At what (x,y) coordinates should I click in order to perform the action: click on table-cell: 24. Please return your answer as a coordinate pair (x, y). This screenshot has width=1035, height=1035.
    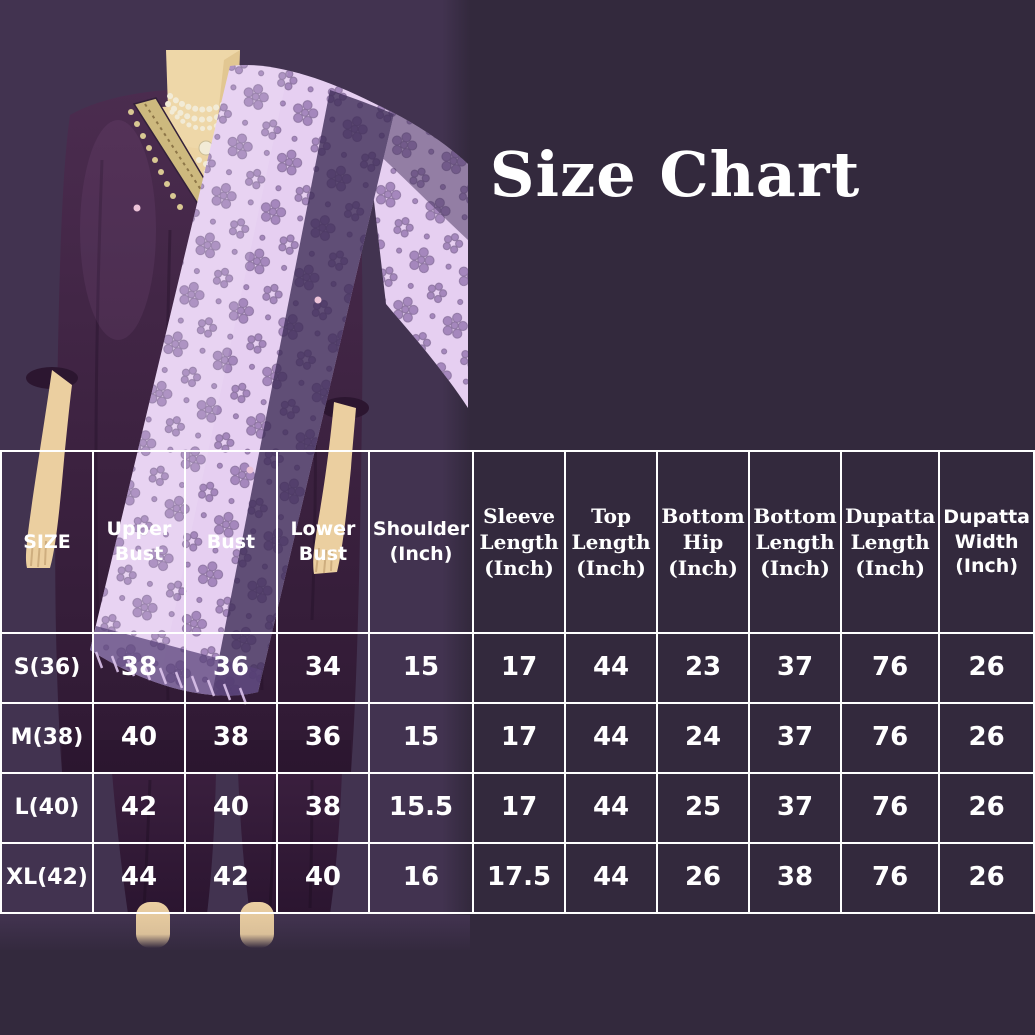
    Looking at the image, I should click on (703, 738).